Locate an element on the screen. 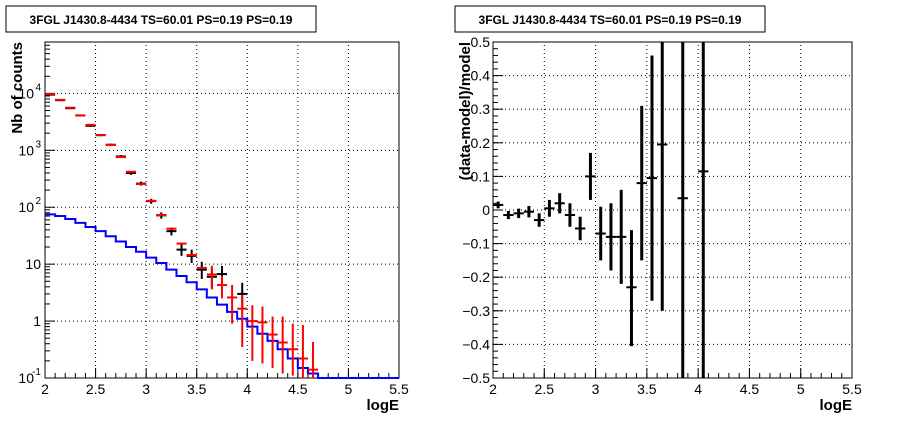 This screenshot has height=426, width=898. y-tick-label: −0.2 is located at coordinates (476, 277).